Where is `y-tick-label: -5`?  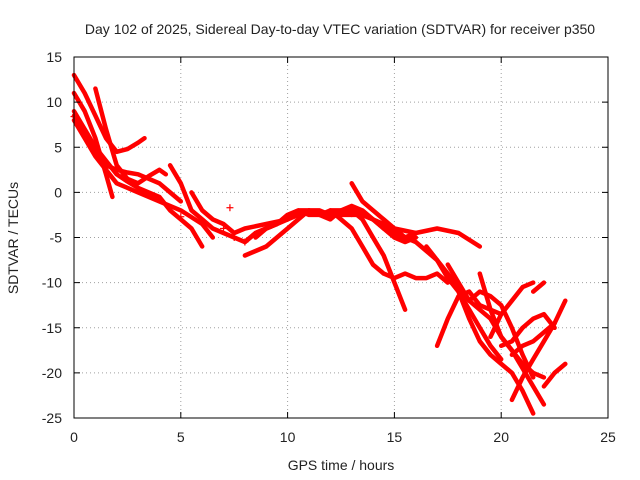
y-tick-label: -5 is located at coordinates (56, 238).